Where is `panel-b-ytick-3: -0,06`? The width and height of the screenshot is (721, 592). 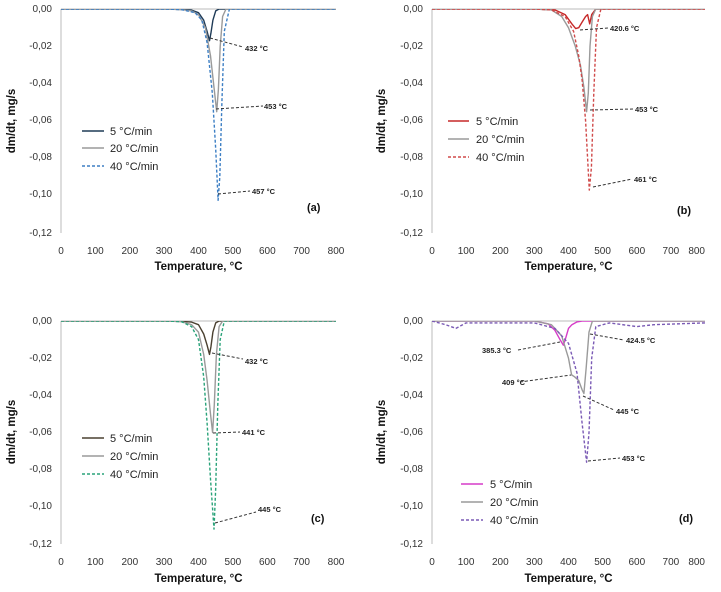
panel-b-ytick-3: -0,06 is located at coordinates (411, 120).